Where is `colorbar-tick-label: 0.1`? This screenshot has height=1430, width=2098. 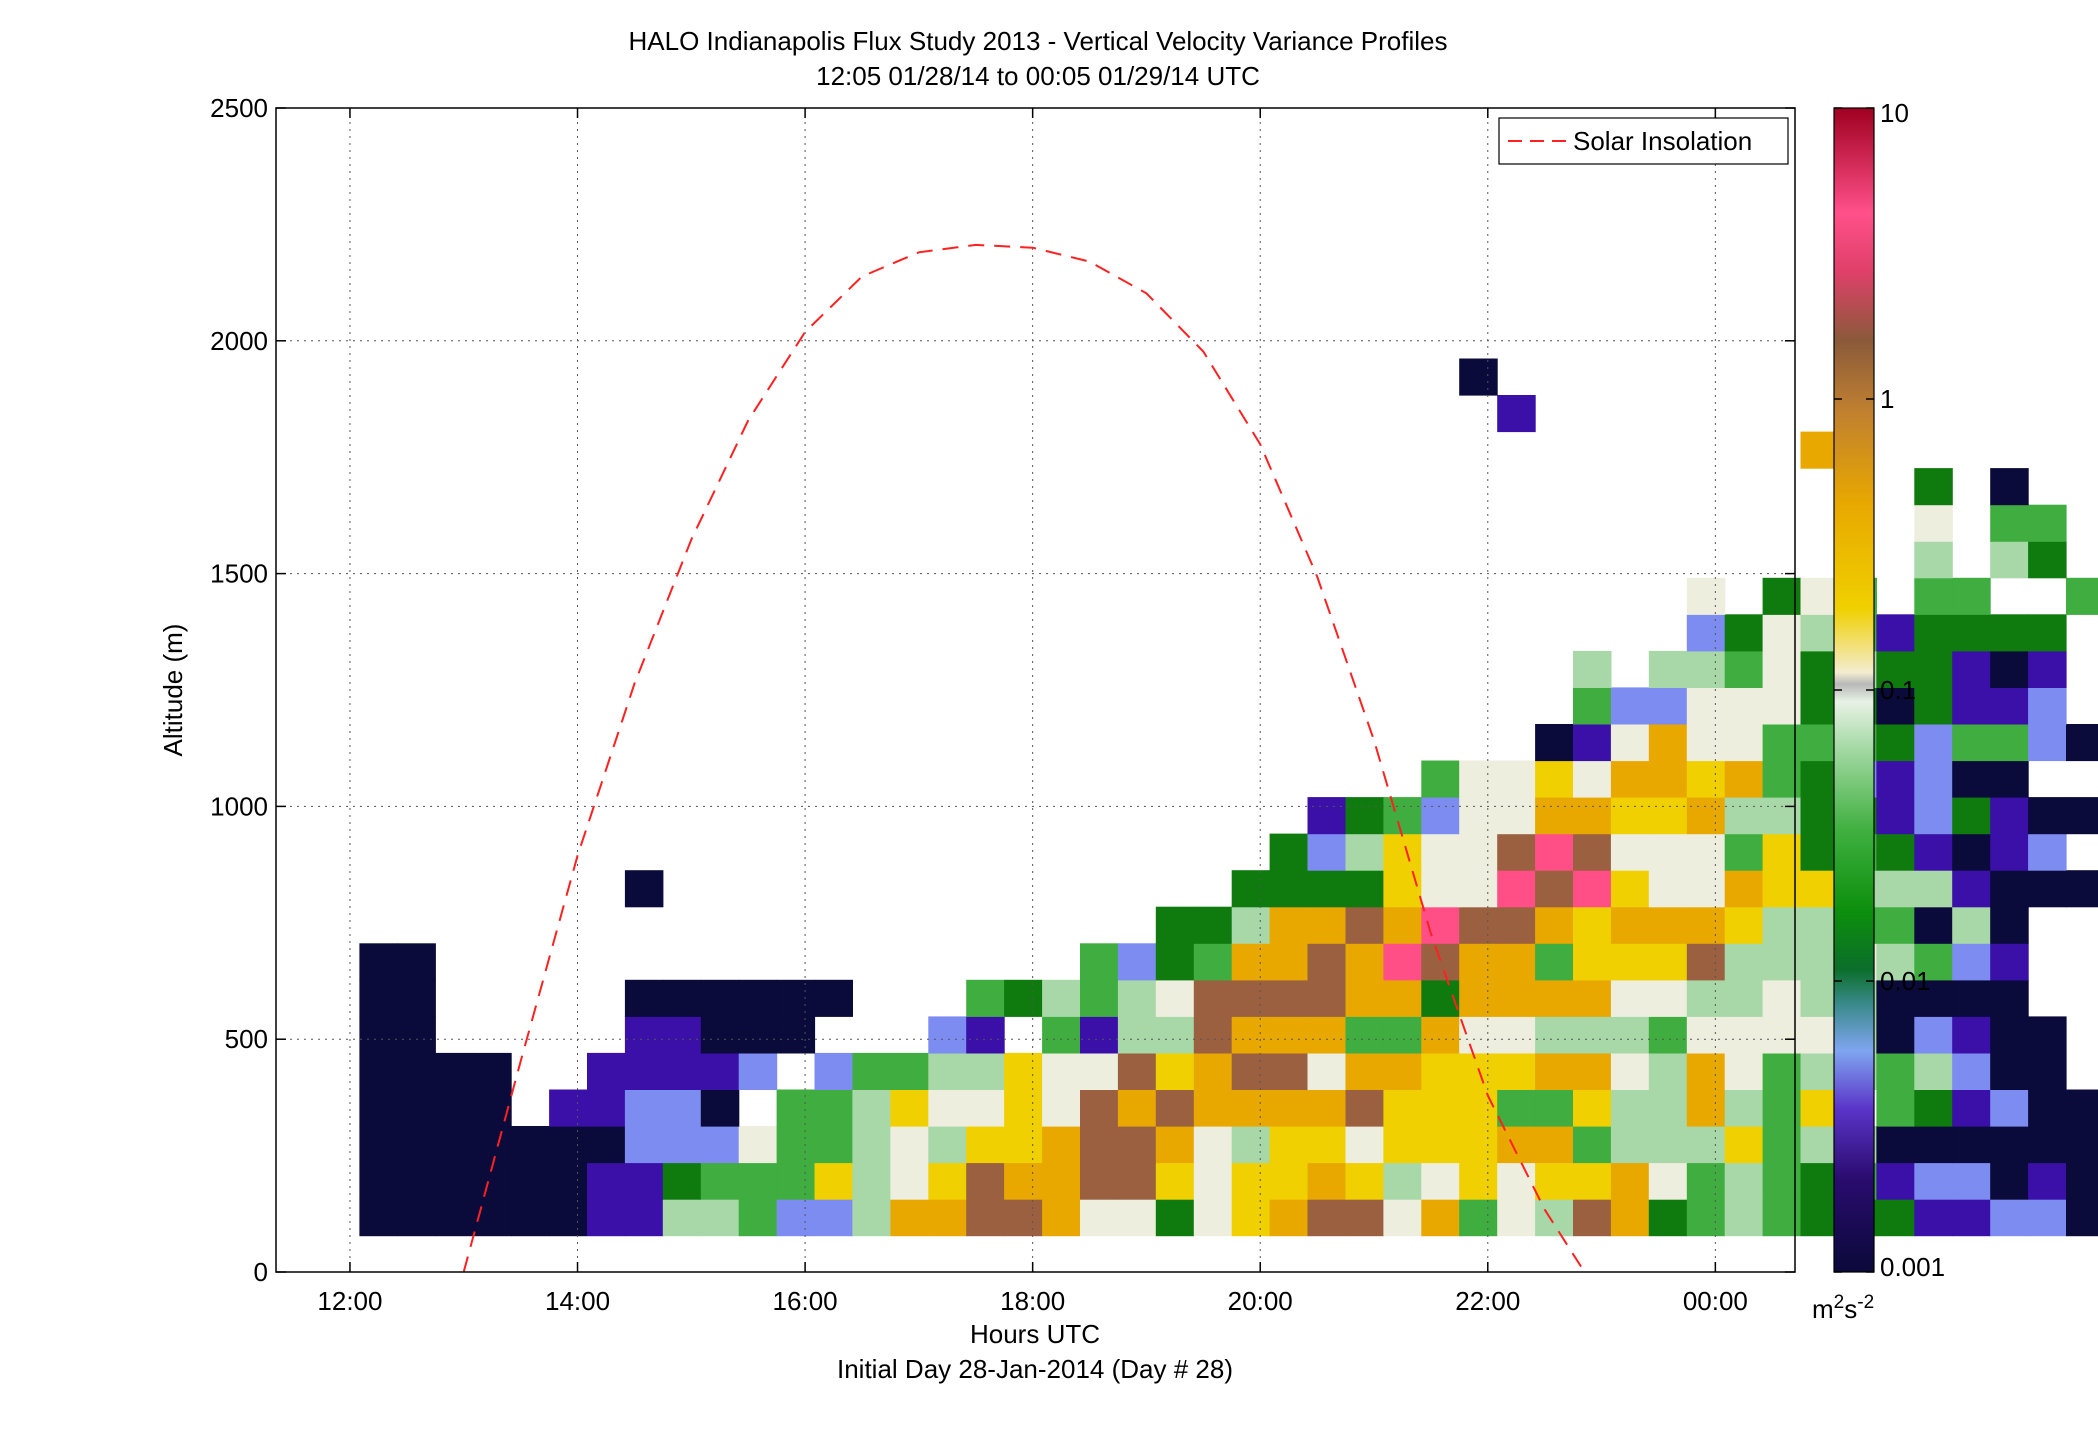
colorbar-tick-label: 0.1 is located at coordinates (1898, 690).